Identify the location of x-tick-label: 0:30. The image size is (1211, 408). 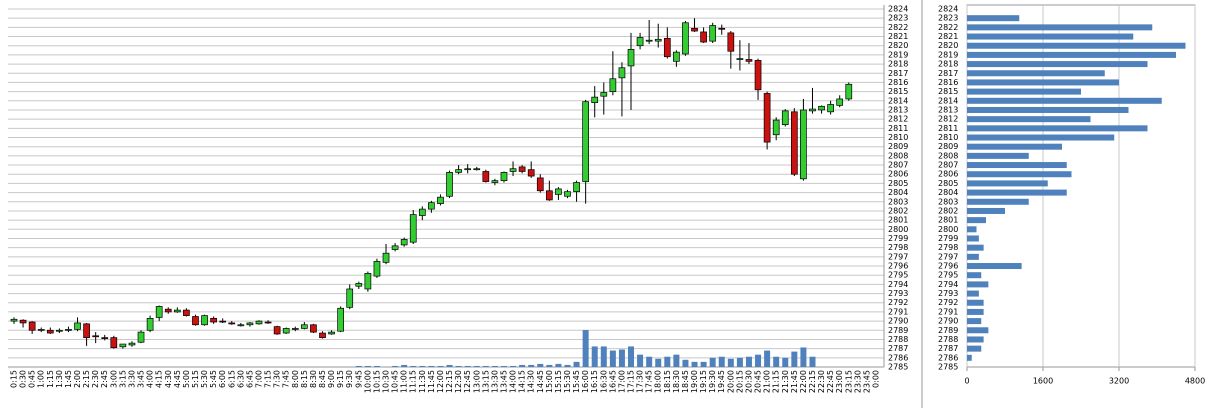
(23, 379).